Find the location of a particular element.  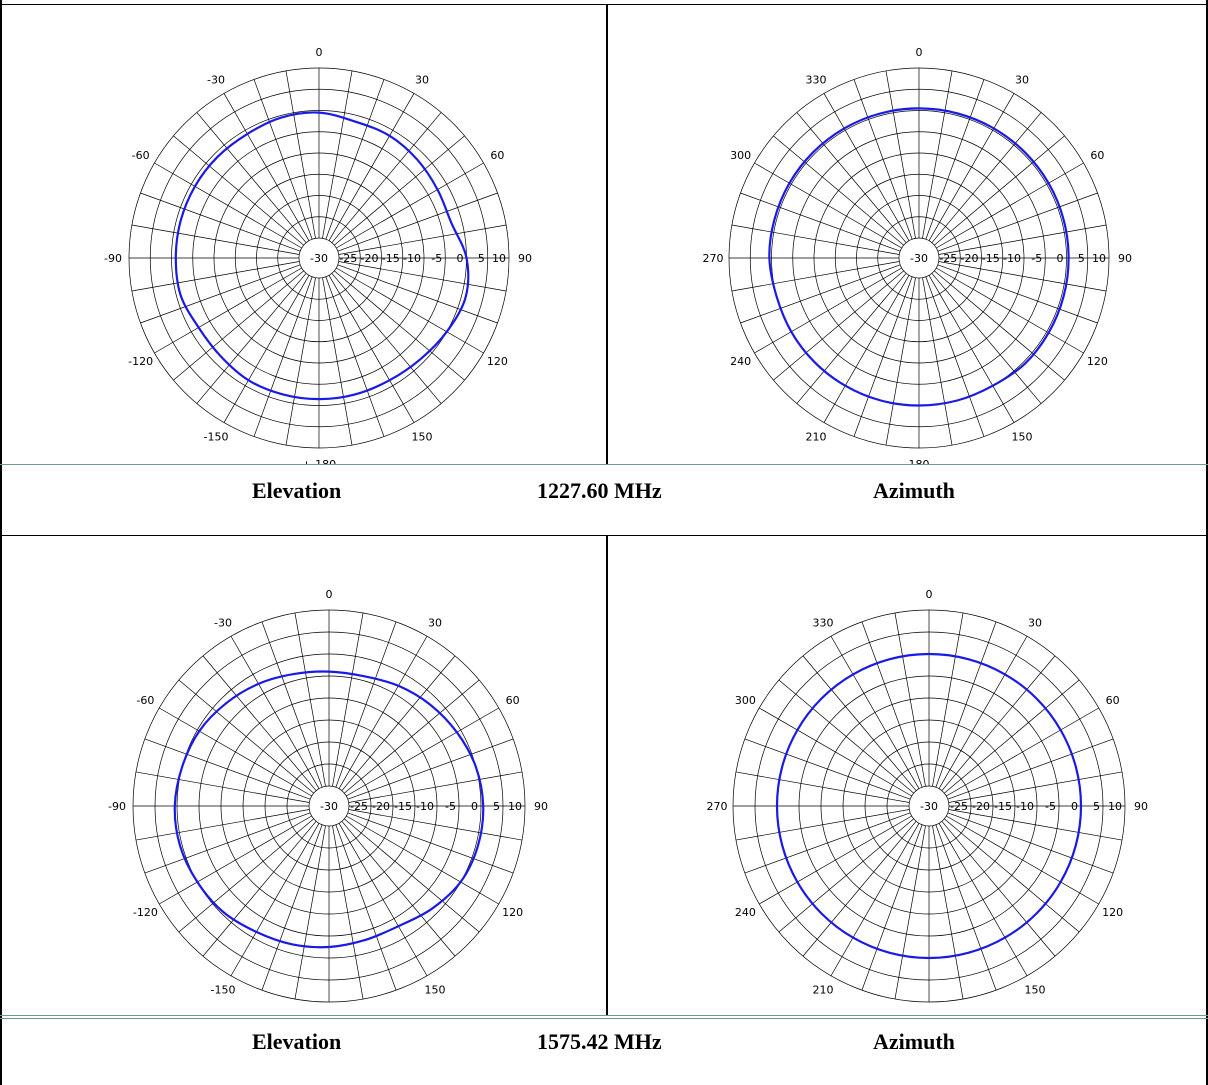

gain-pattern-line is located at coordinates (929, 806).